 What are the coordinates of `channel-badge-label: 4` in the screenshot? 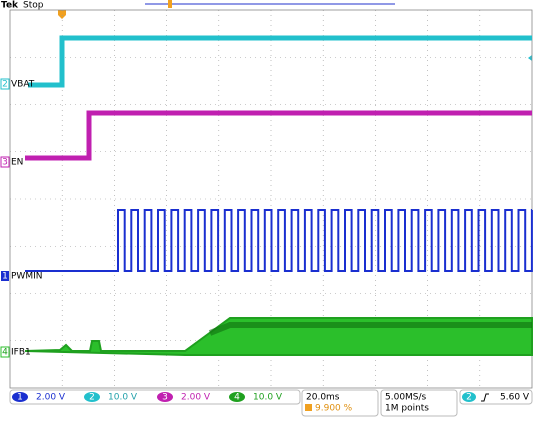 It's located at (237, 398).